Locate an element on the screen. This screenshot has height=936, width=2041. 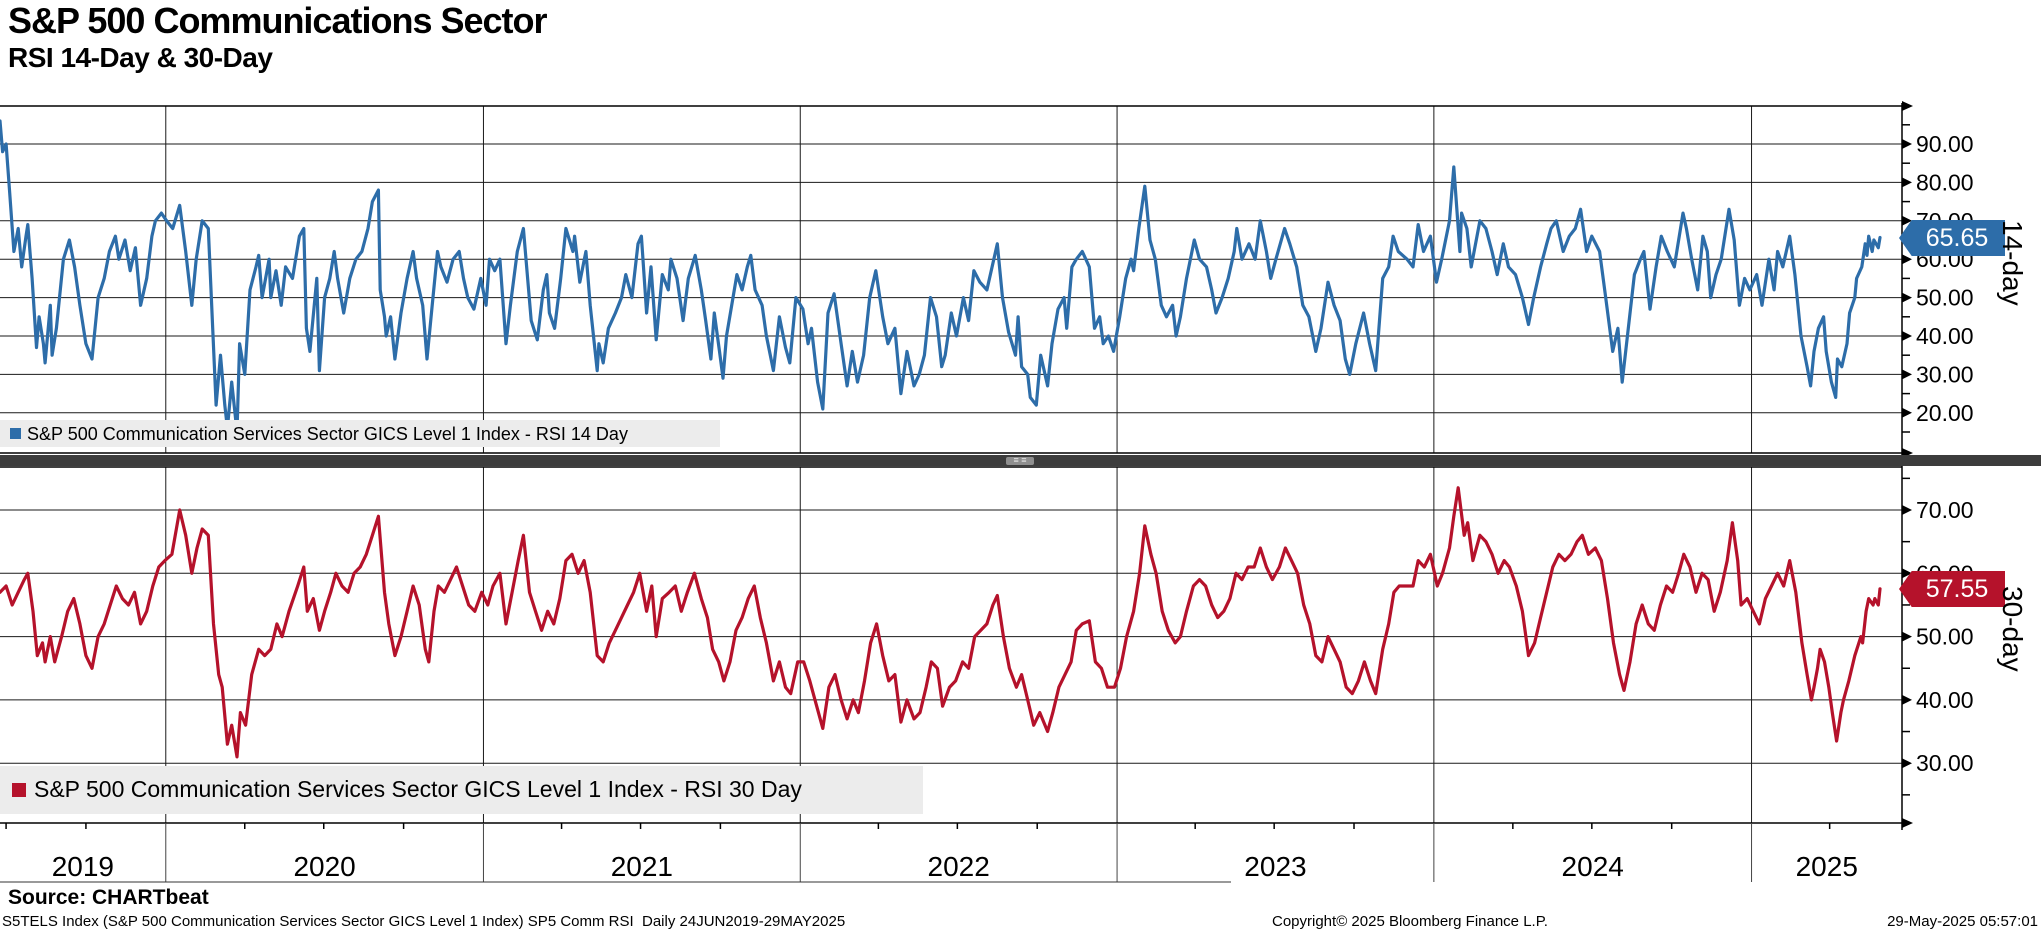
year-label-2020: 2020 is located at coordinates (324, 866).